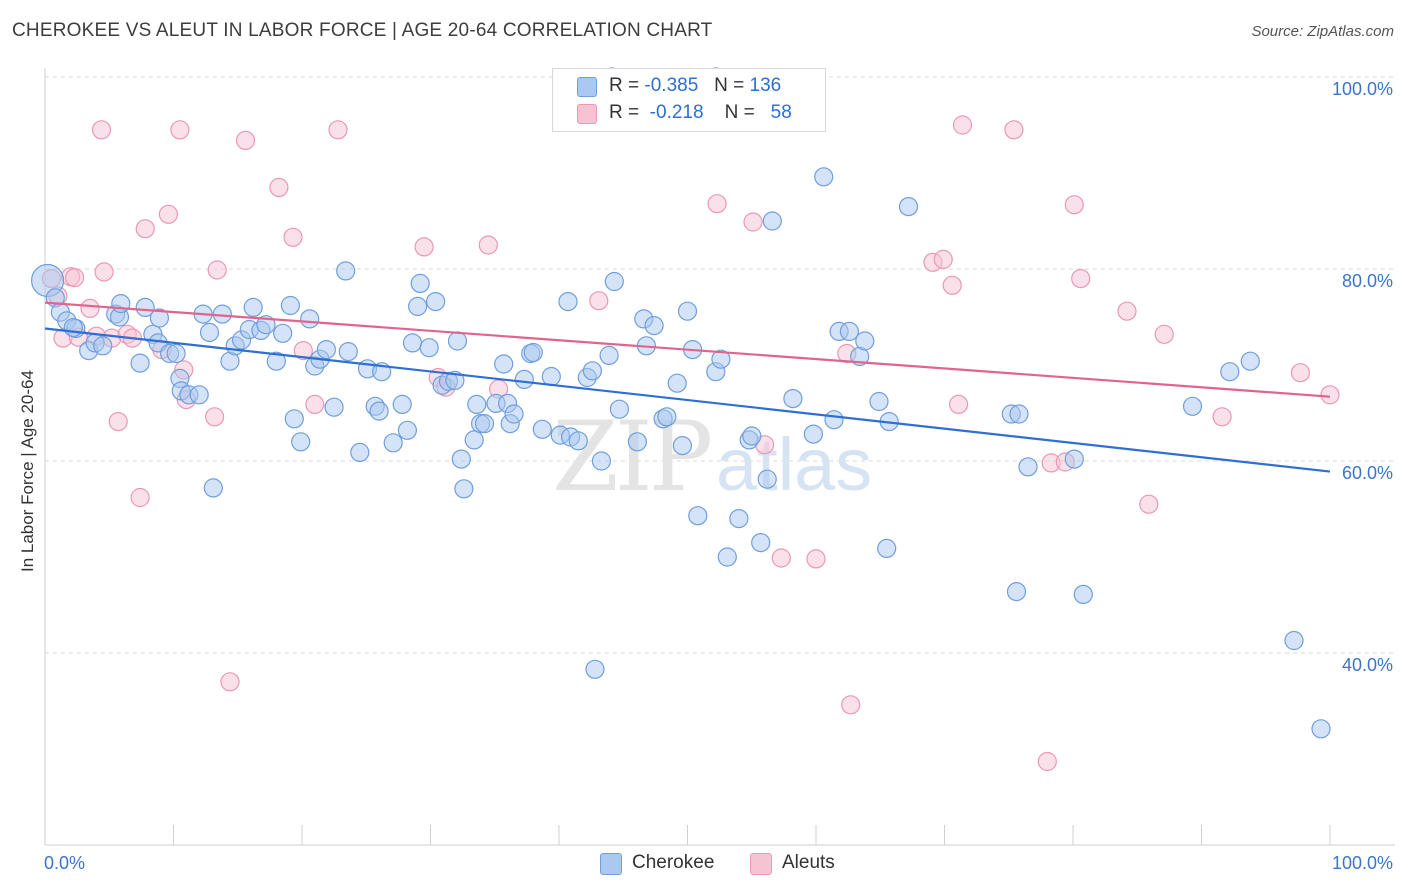 This screenshot has width=1406, height=892. Describe the element at coordinates (689, 100) in the screenshot. I see `correlation-legend: R = -0.385 N = 136 R = -0.218 N = 58` at that location.